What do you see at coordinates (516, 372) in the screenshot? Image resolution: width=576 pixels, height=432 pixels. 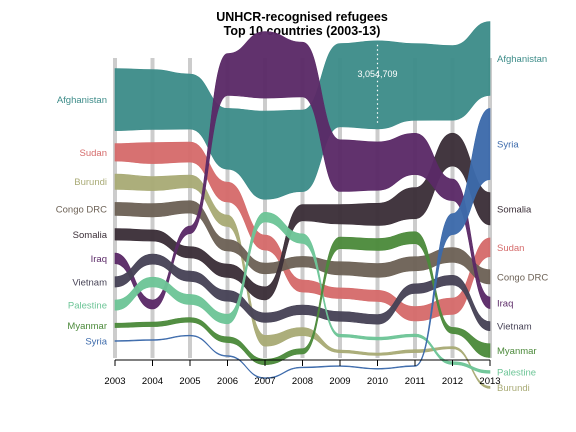 I see `right-label-palestine: Palestine` at bounding box center [516, 372].